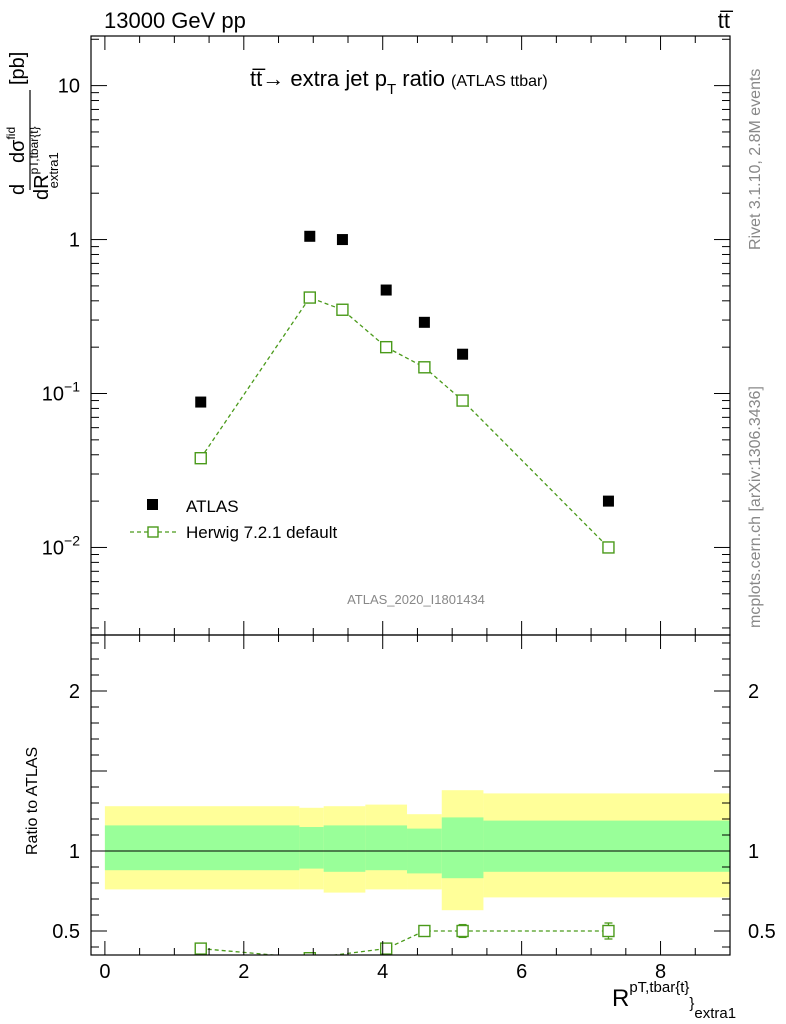 This screenshot has height=1024, width=786. What do you see at coordinates (674, 1000) in the screenshot?
I see `x-axis-label: RpT,tbar{t}}extra1` at bounding box center [674, 1000].